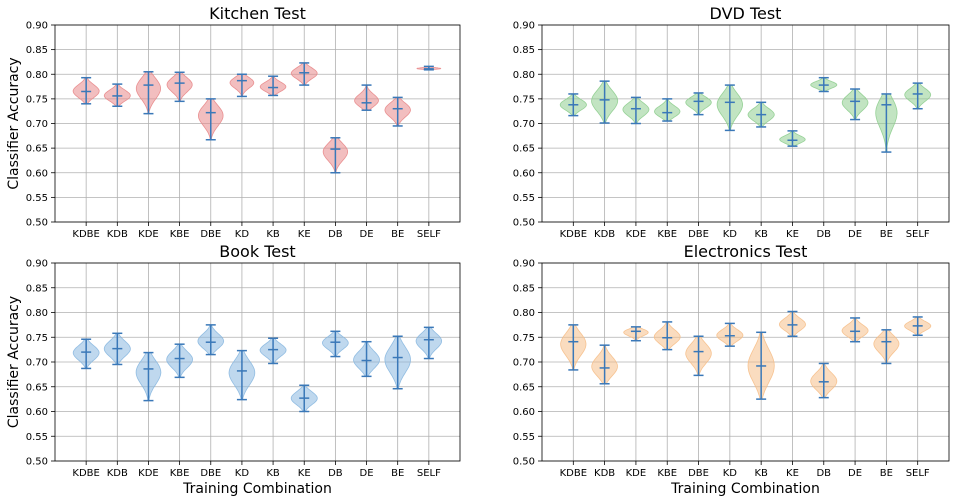 This screenshot has width=957, height=502. I want to click on panel-title: Book Test, so click(257, 251).